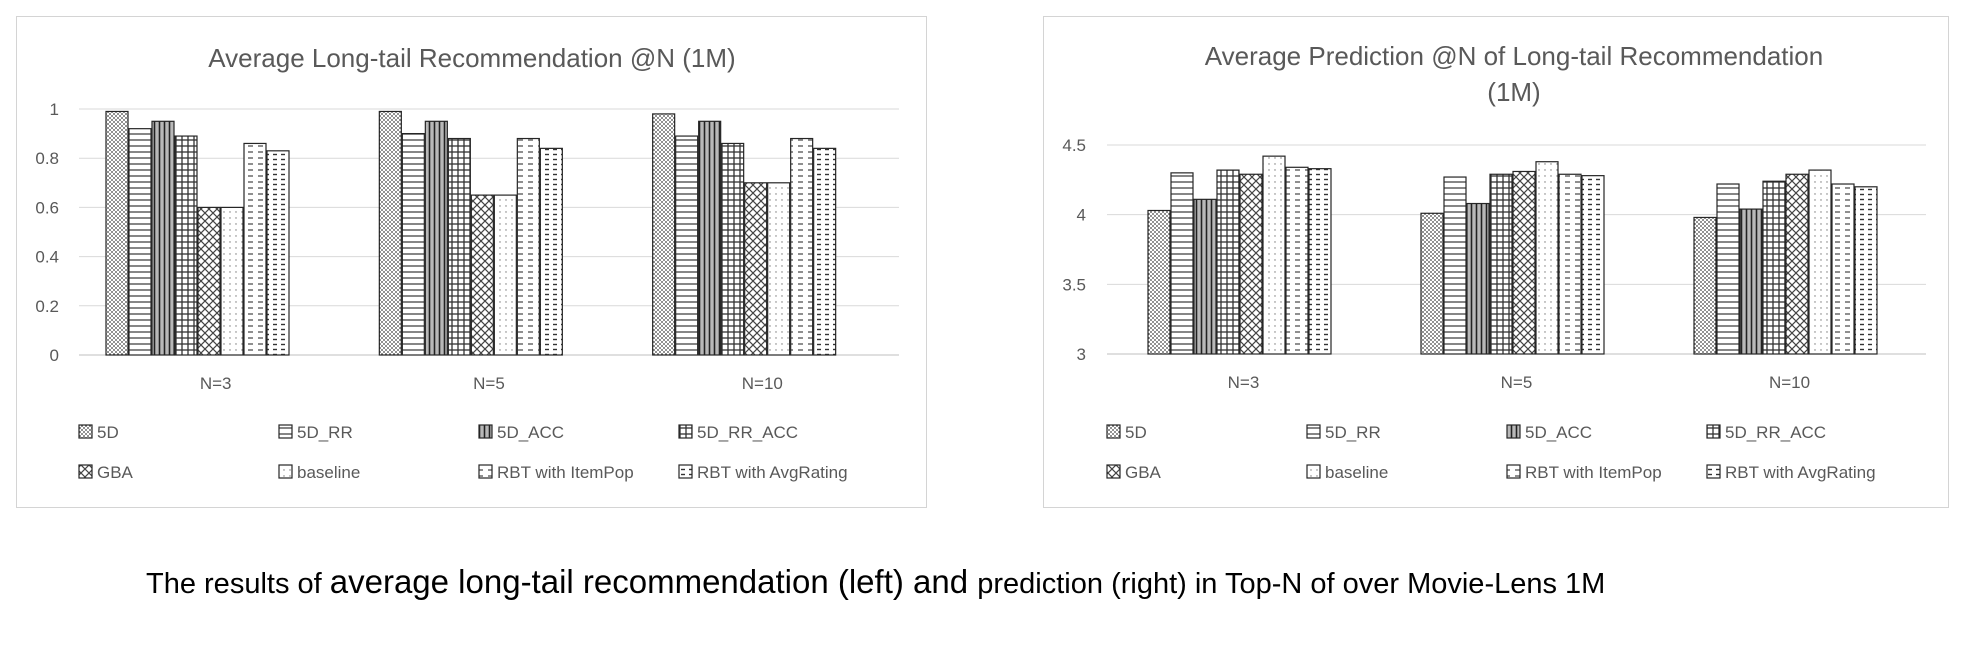  Describe the element at coordinates (1074, 145) in the screenshot. I see `y-tick-label: 4.5` at that location.